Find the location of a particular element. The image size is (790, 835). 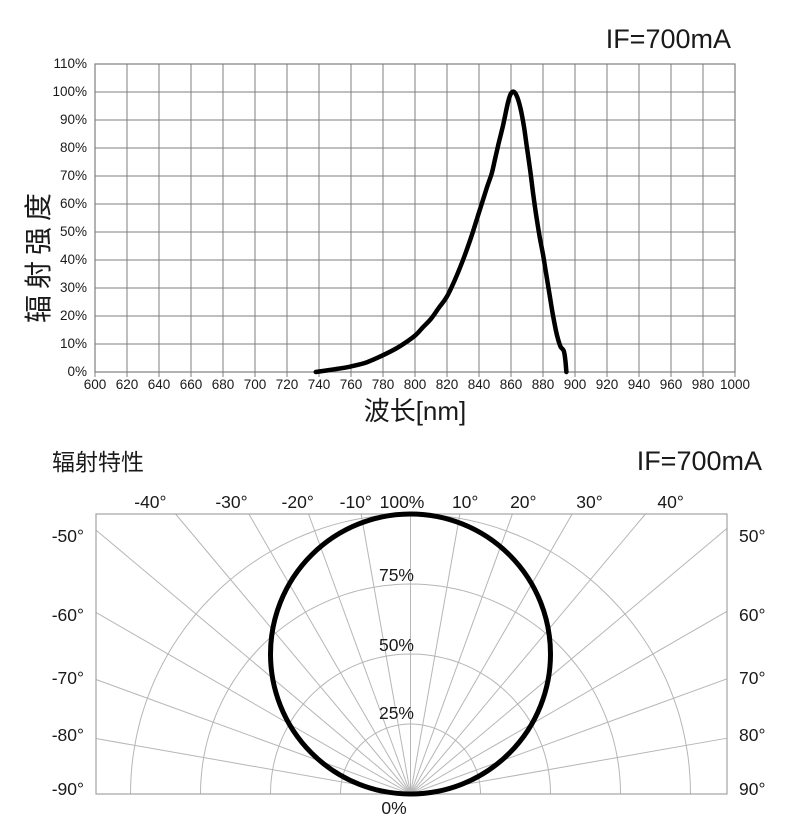

y-tick-label: 30% is located at coordinates (73, 287).